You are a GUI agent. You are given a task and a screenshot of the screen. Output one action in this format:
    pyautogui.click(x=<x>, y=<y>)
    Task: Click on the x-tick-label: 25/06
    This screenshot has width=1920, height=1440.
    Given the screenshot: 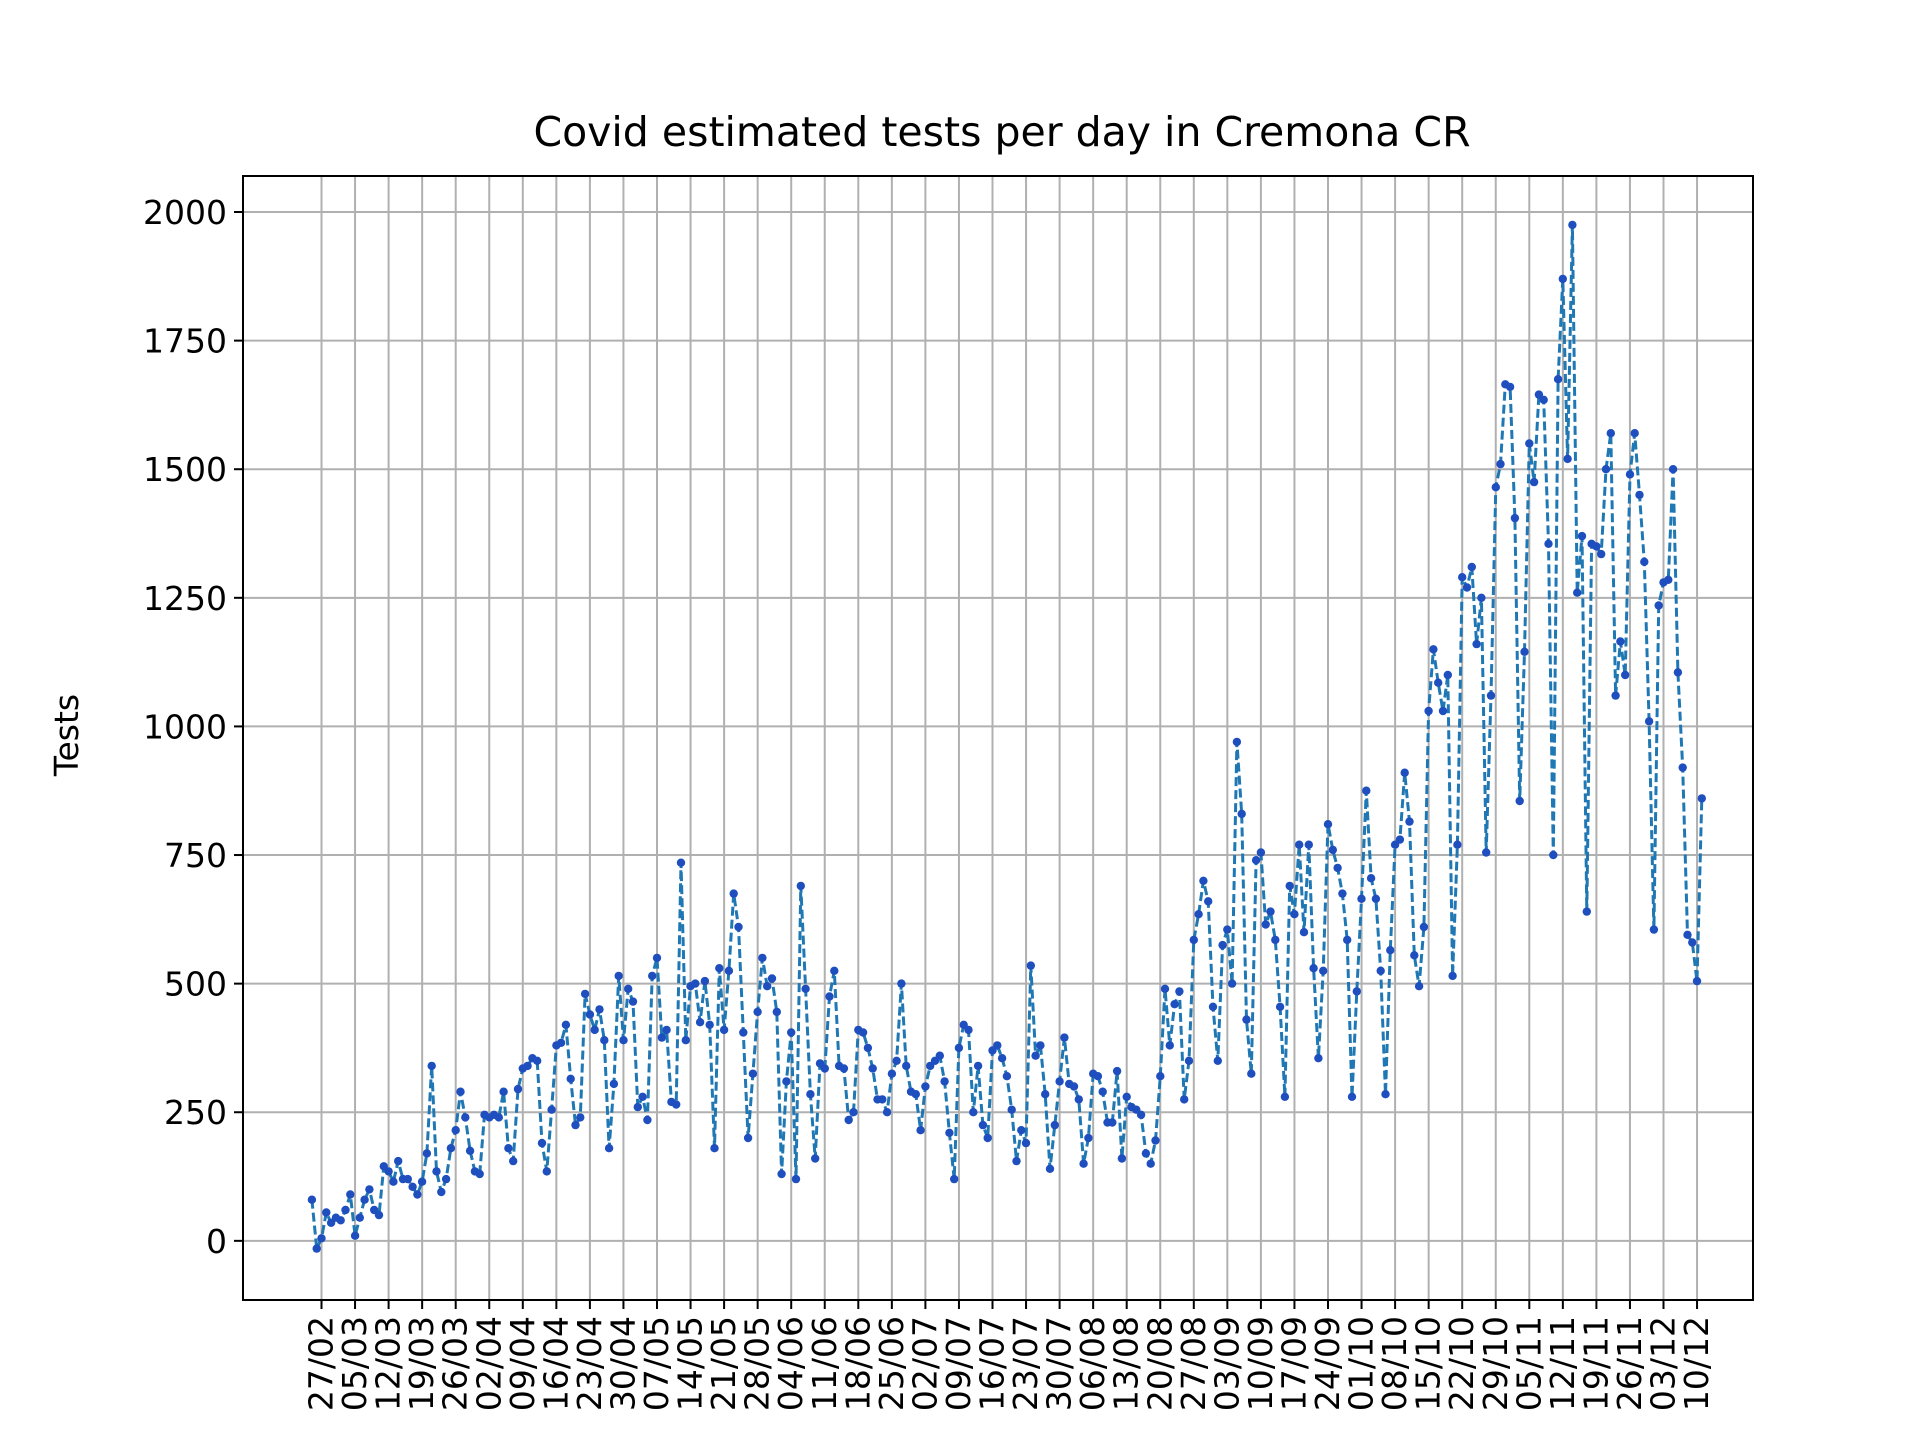 What is the action you would take?
    pyautogui.click(x=891, y=1363)
    